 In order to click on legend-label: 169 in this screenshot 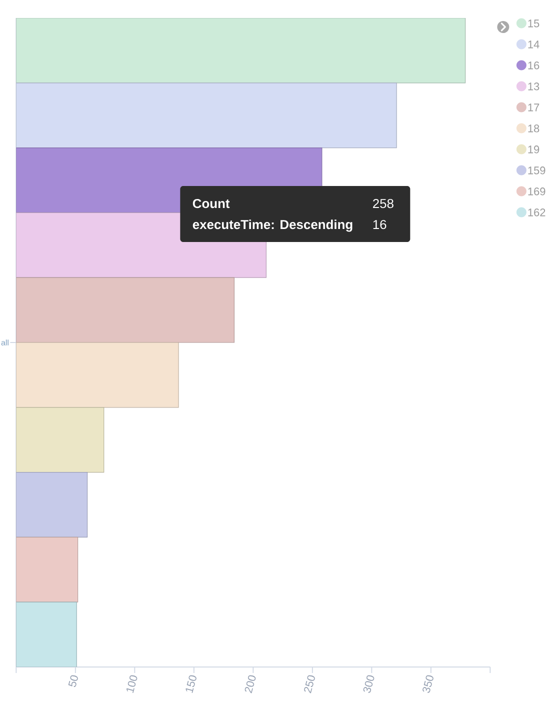, I will do `click(537, 192)`.